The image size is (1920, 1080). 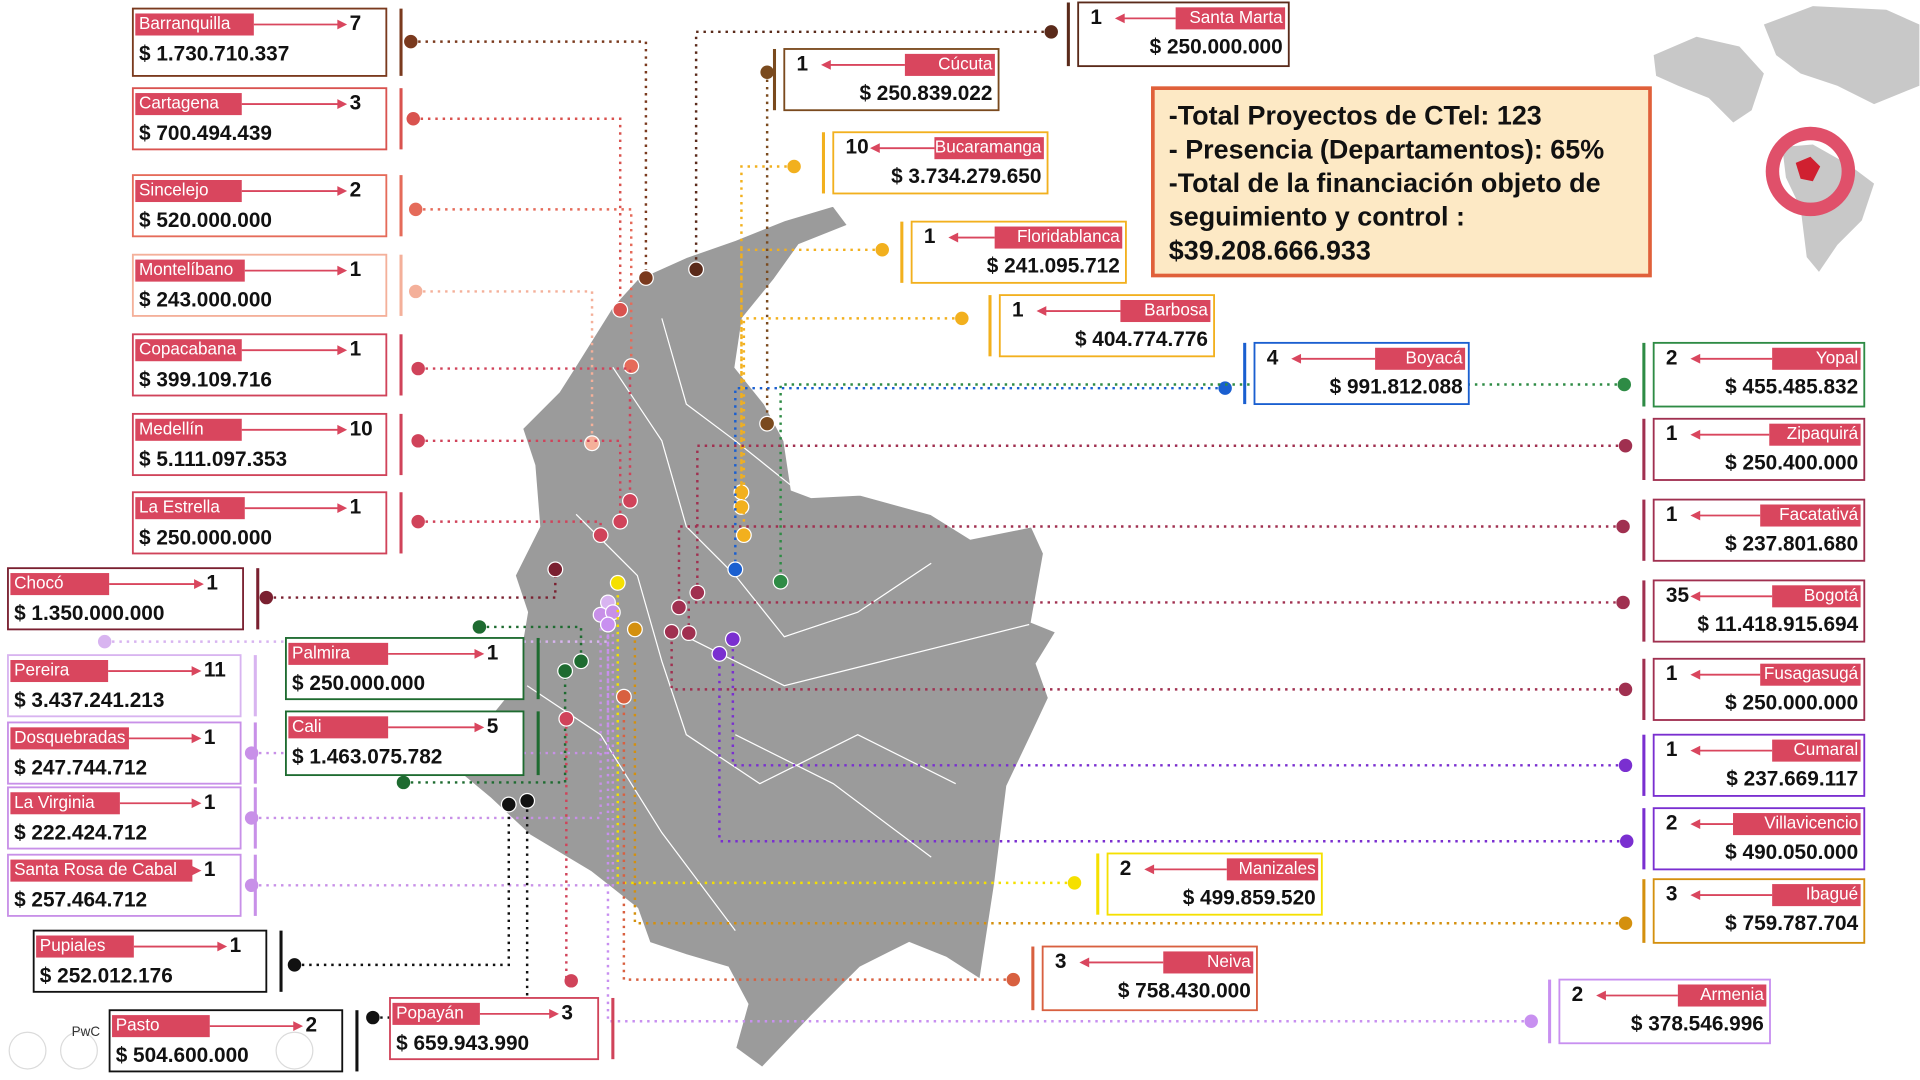 What do you see at coordinates (1068, 236) in the screenshot?
I see `city-name: Floridablanca` at bounding box center [1068, 236].